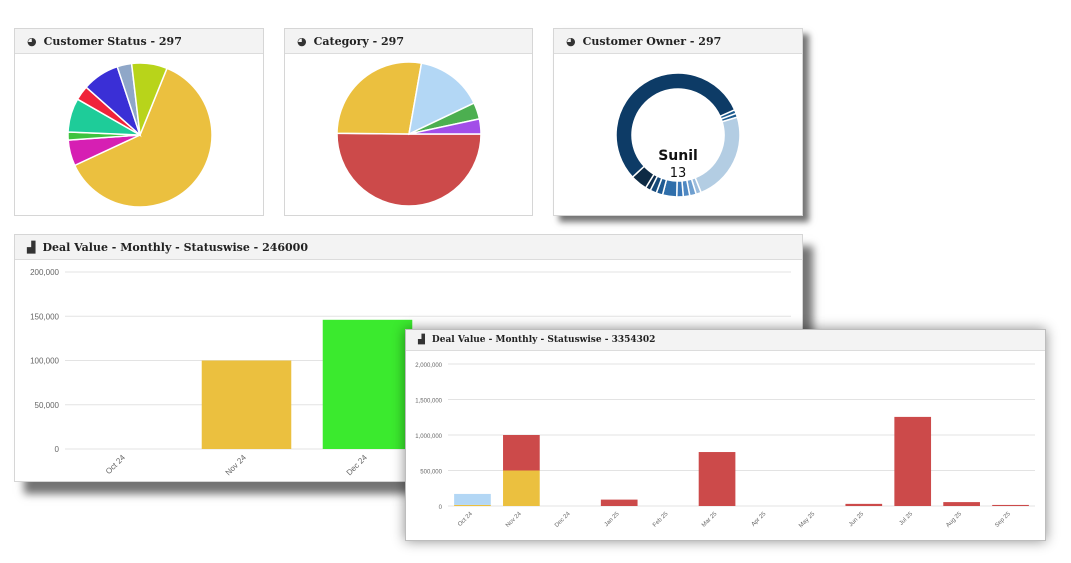 The width and height of the screenshot is (1071, 563). I want to click on x-tick-label: Mar 25, so click(710, 520).